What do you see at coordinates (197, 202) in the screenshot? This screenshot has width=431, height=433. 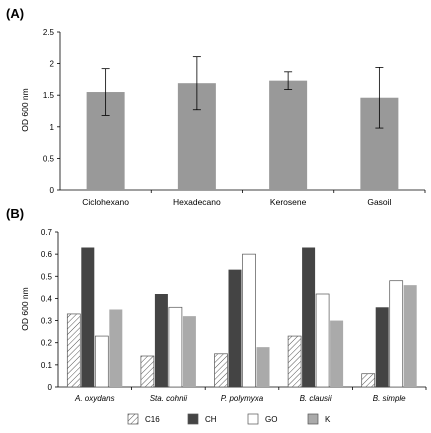 I see `category-label: Hexadecano` at bounding box center [197, 202].